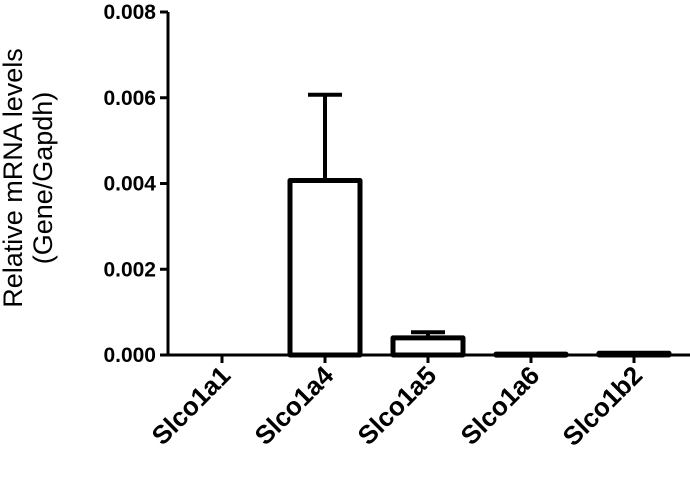  I want to click on y-tick-label: 0.002, so click(129, 269).